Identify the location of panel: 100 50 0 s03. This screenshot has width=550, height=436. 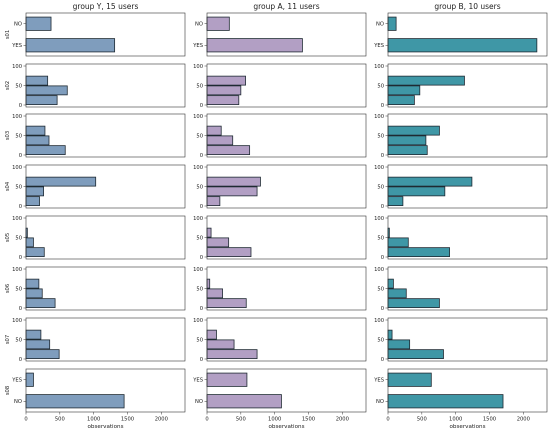
(95, 136).